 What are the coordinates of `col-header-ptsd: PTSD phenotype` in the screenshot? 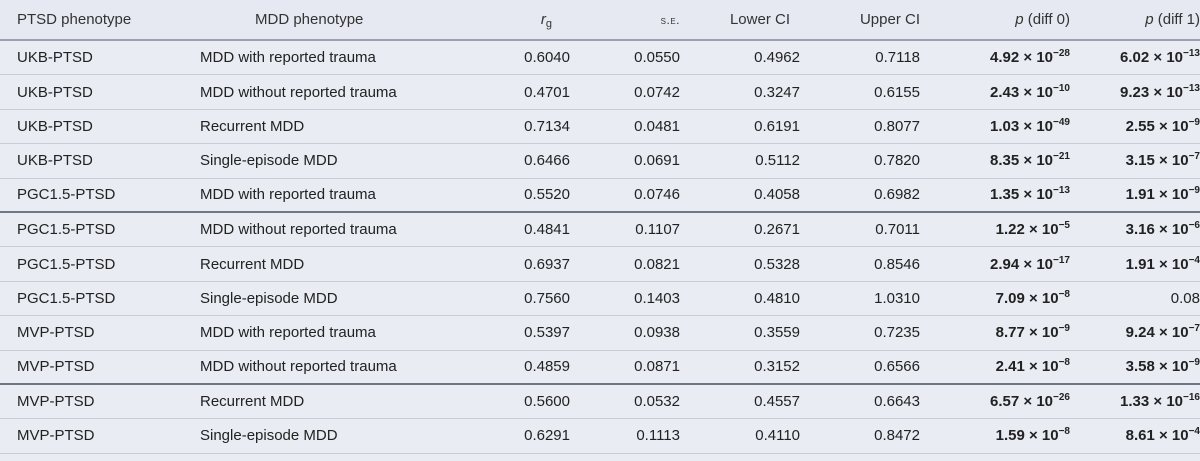 It's located at (74, 19).